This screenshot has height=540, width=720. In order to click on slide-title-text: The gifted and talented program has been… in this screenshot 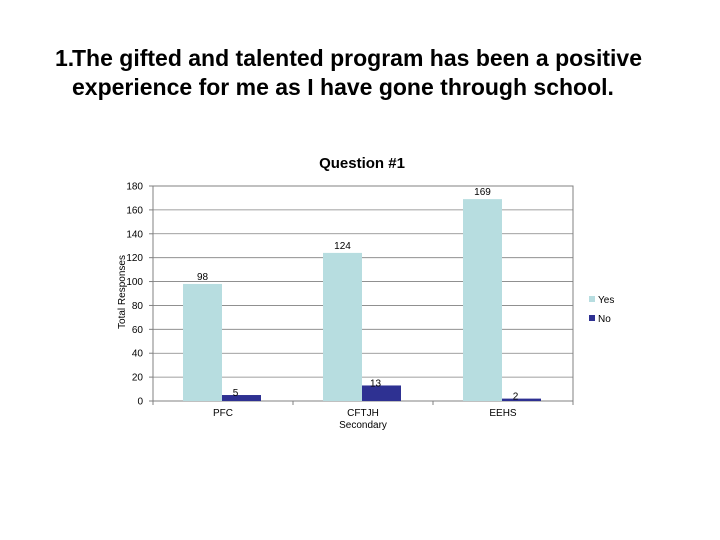, I will do `click(357, 72)`.